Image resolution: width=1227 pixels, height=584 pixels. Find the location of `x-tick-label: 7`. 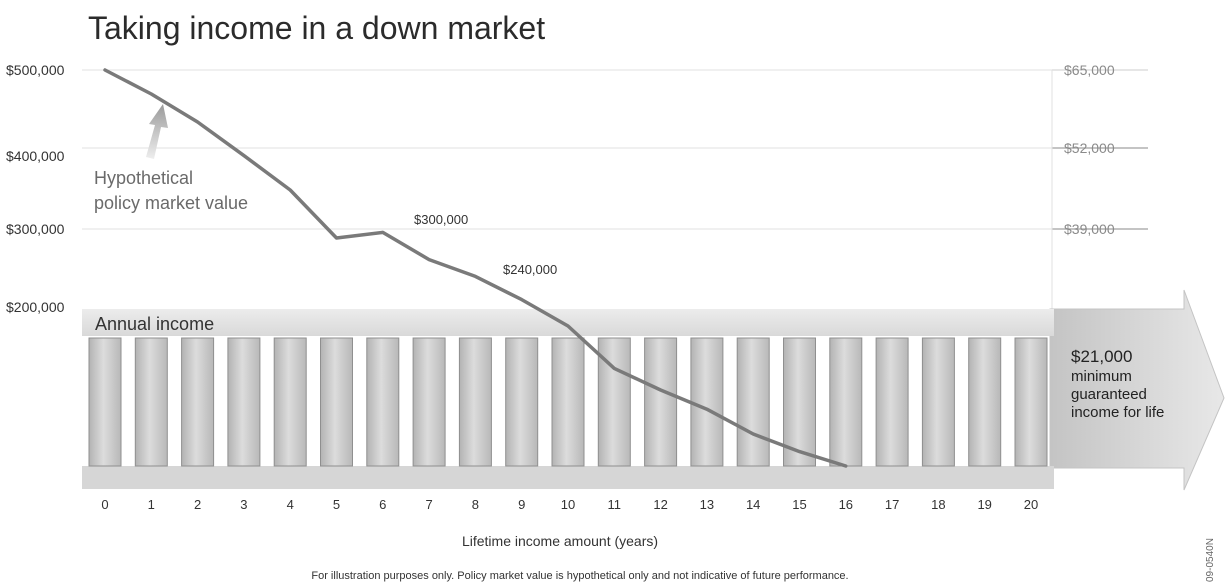

x-tick-label: 7 is located at coordinates (428, 504).